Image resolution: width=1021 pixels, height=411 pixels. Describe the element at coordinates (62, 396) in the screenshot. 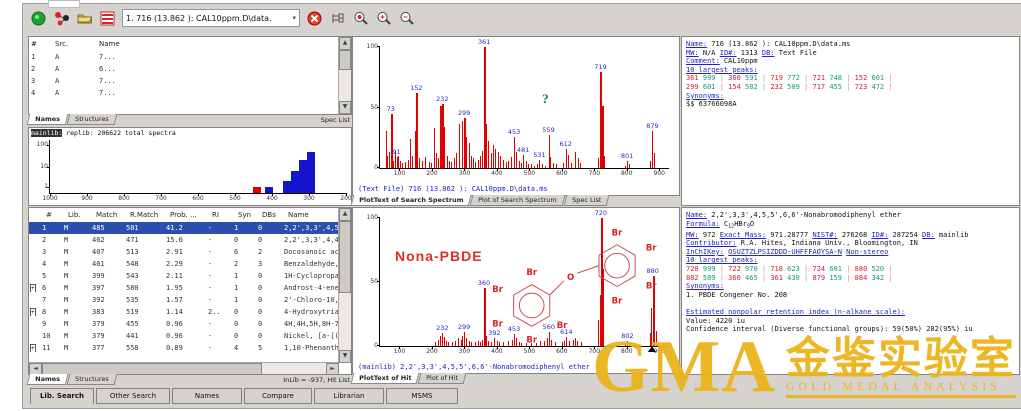

I see `main-tab-lib-search: Lib. Search` at that location.